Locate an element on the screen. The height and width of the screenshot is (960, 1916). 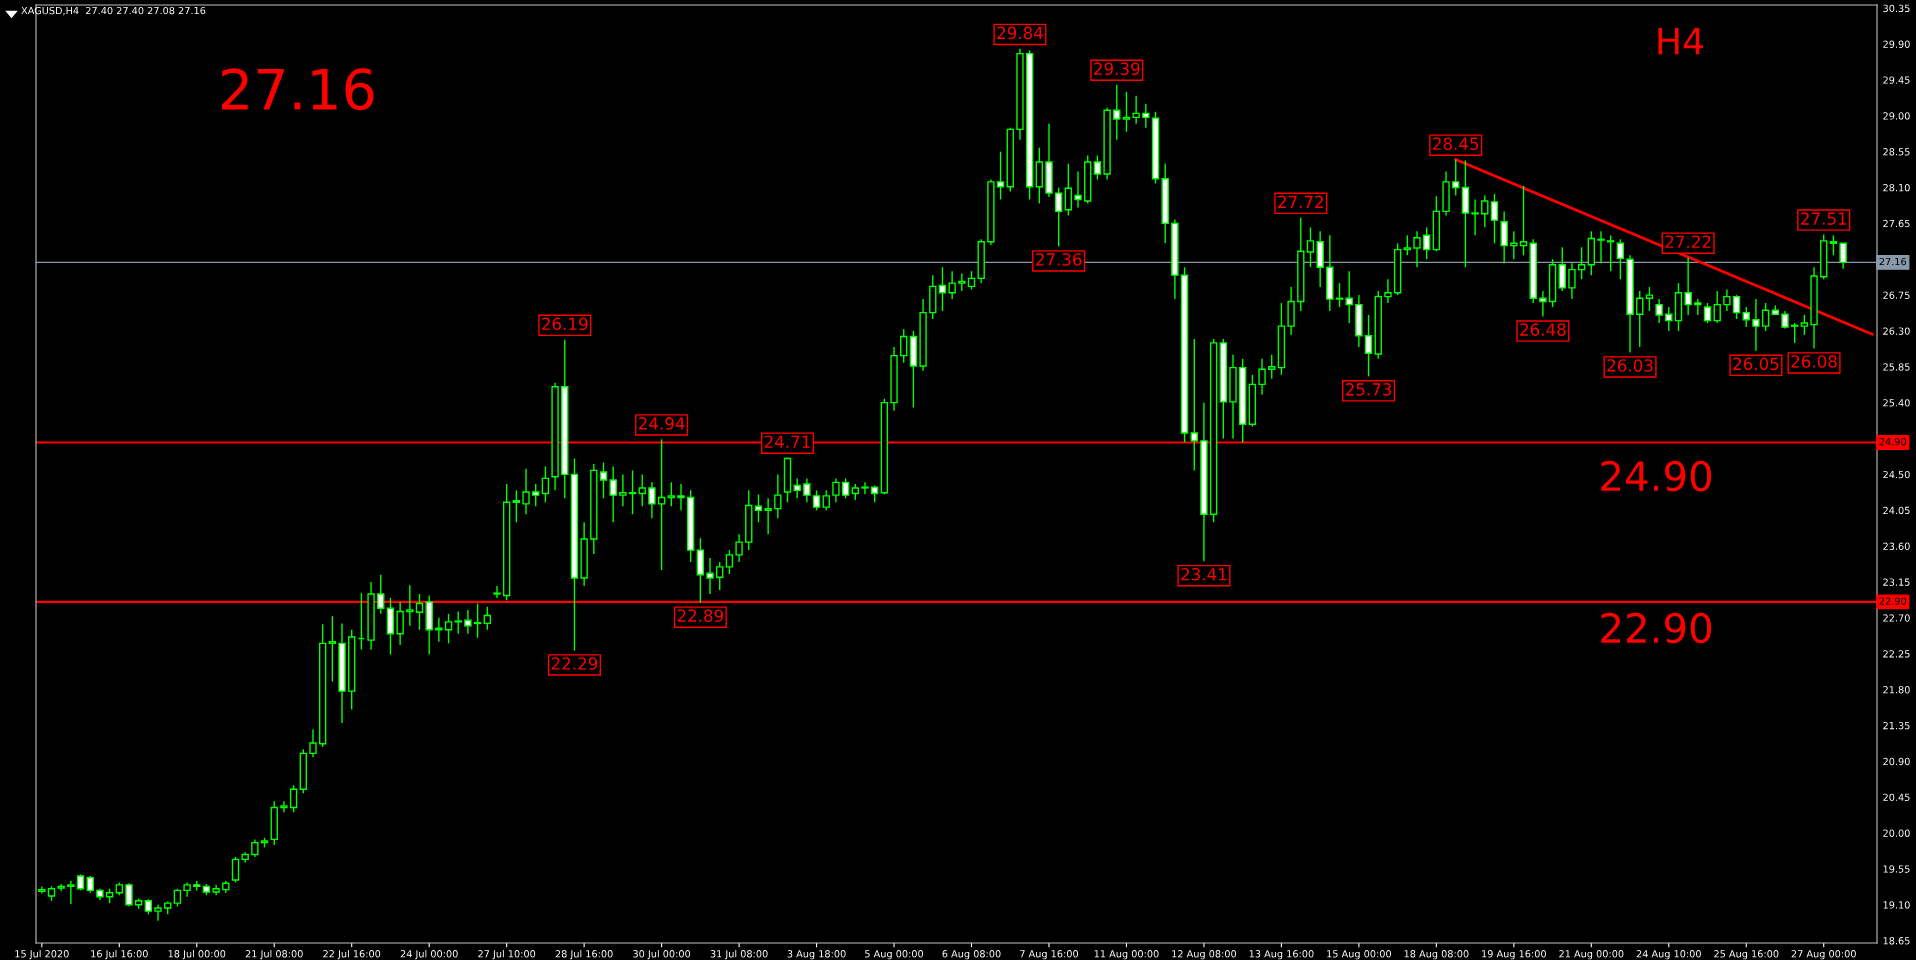
y-tick-label: 20.45 is located at coordinates (1896, 797).